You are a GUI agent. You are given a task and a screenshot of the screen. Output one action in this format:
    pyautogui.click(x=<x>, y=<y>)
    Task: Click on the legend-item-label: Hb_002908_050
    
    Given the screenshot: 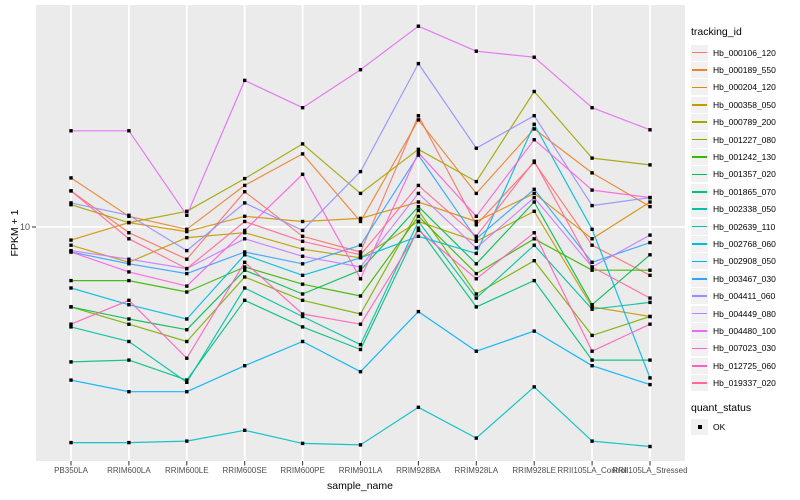 What is the action you would take?
    pyautogui.click(x=744, y=261)
    